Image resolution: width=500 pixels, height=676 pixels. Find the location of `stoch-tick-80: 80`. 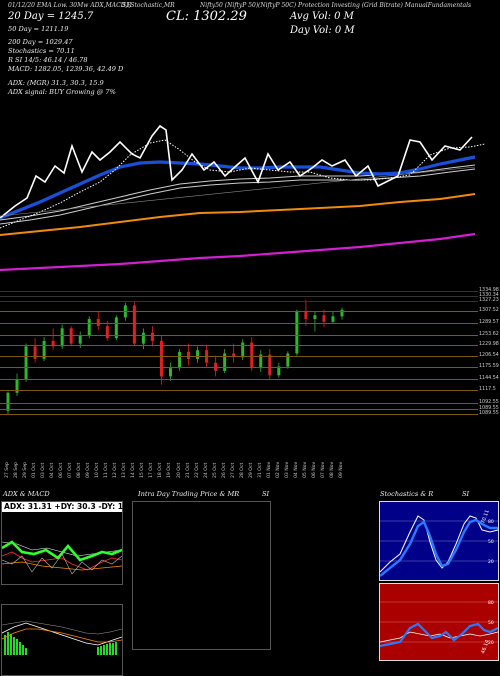

stoch-tick-80: 80 is located at coordinates (491, 522).